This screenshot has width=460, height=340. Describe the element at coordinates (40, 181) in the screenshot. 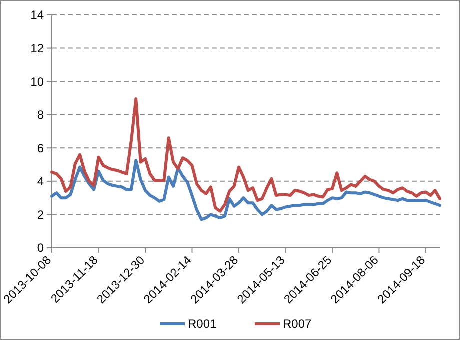

I see `y-tick-label: 4` at that location.